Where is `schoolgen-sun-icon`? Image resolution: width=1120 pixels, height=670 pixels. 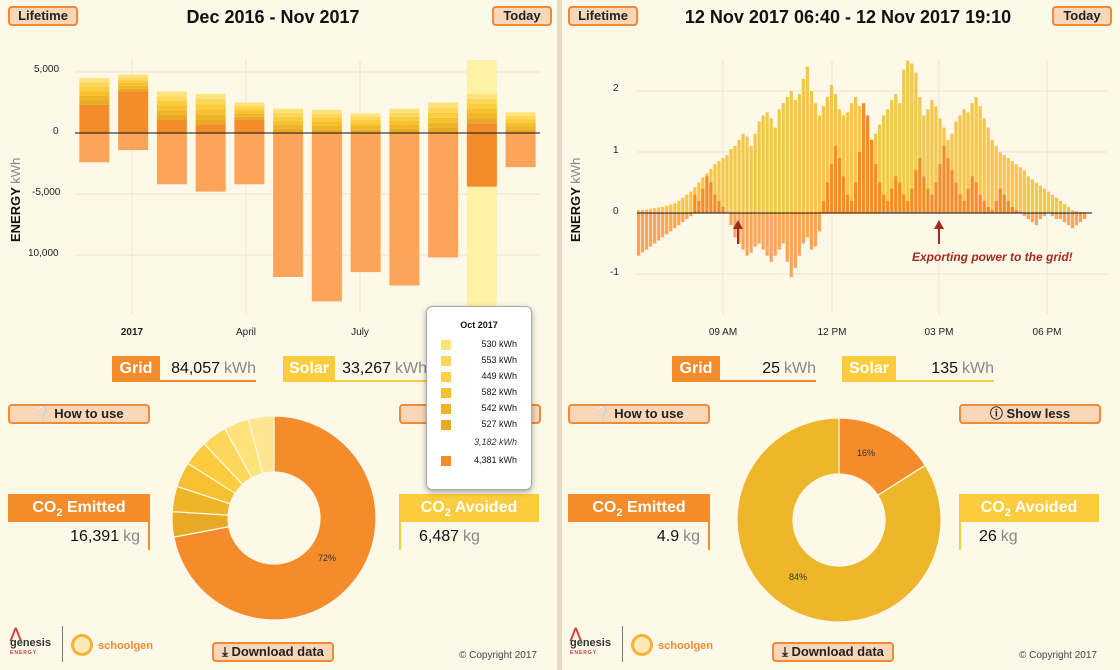
schoolgen-sun-icon is located at coordinates (642, 645).